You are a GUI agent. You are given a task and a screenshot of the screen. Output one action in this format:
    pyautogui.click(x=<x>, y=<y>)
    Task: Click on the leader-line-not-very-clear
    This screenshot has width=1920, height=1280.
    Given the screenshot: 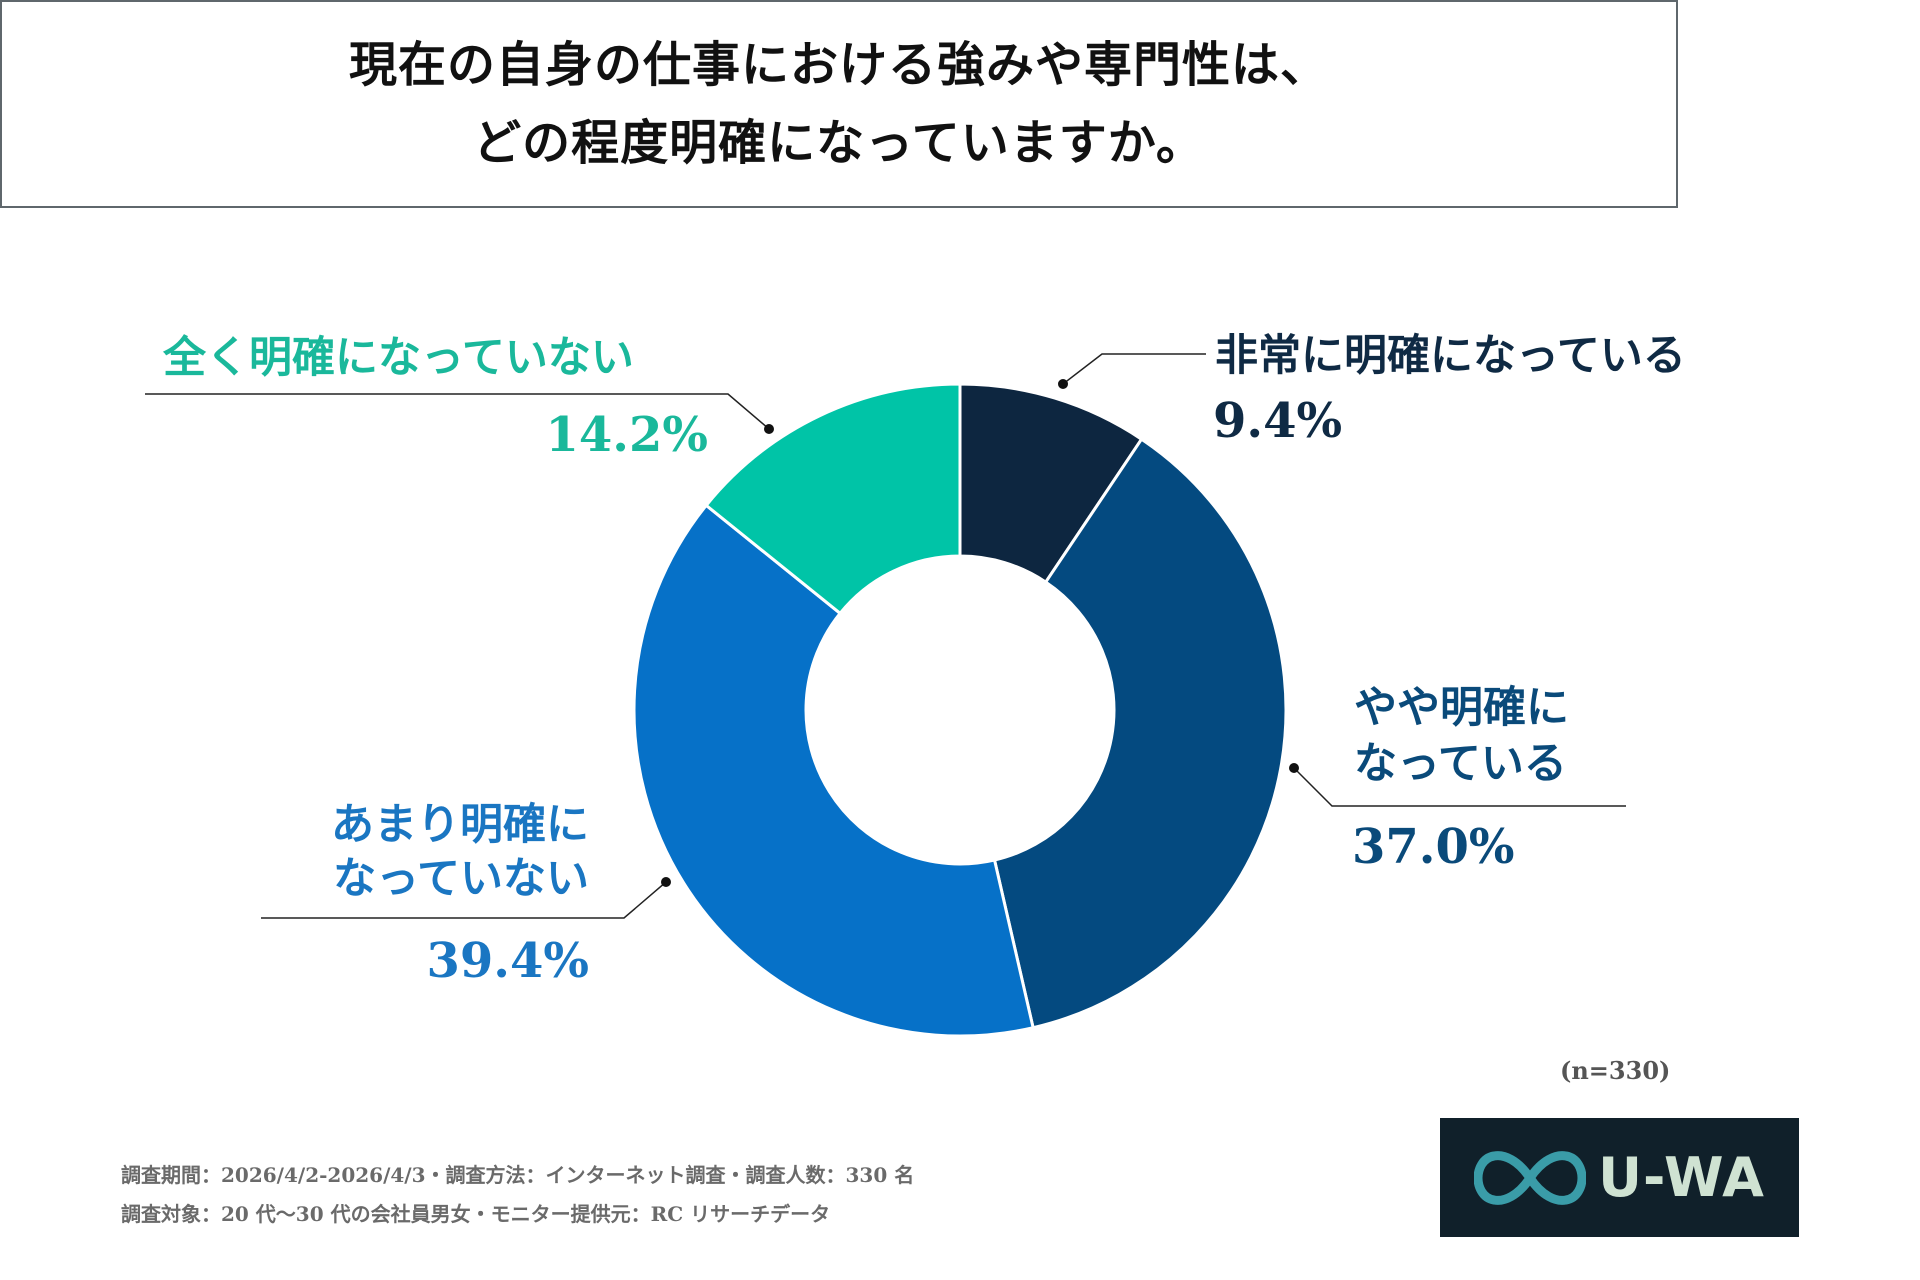 What is the action you would take?
    pyautogui.click(x=464, y=900)
    